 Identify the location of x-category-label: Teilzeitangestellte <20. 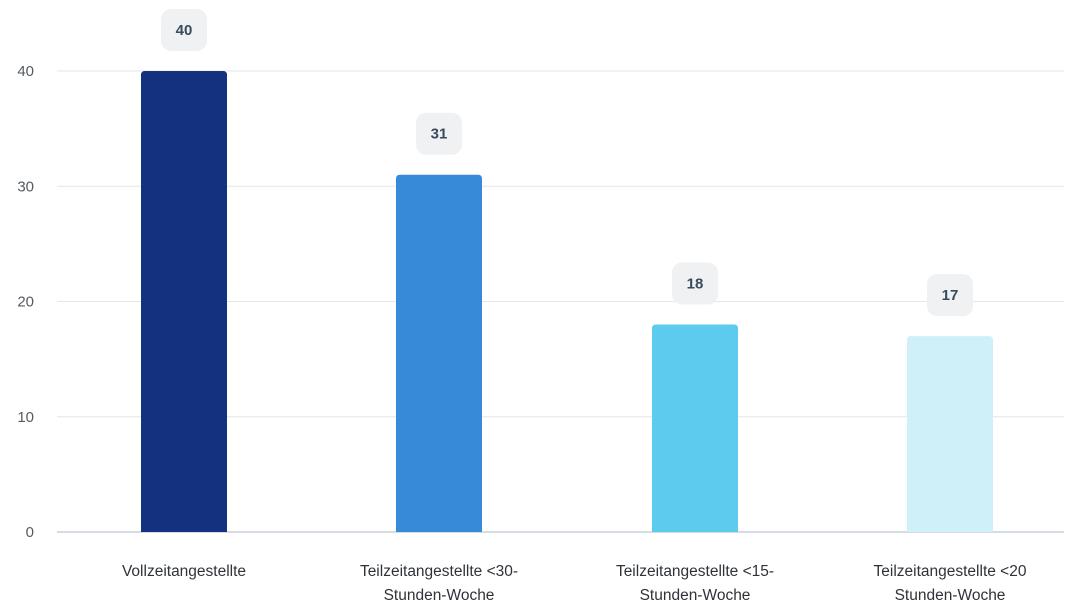
(950, 571).